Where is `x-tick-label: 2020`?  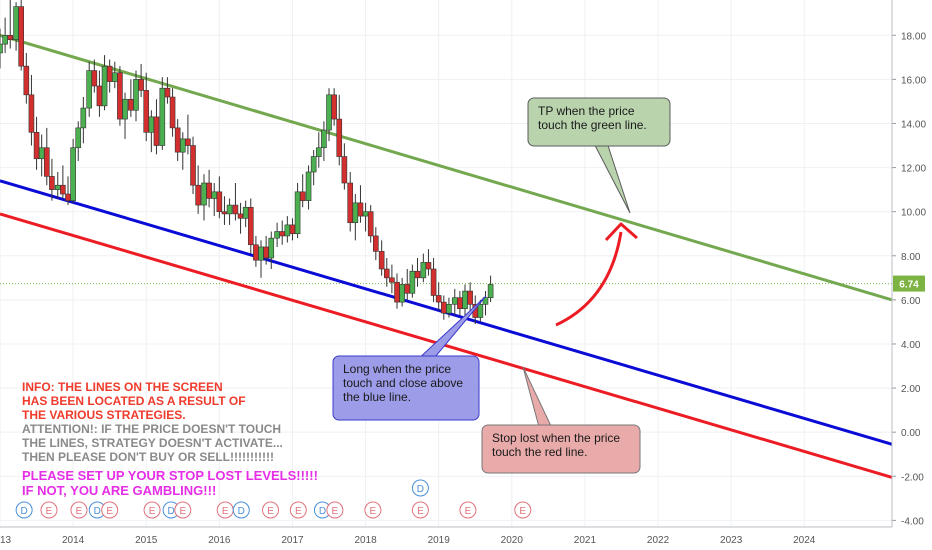 x-tick-label: 2020 is located at coordinates (512, 540).